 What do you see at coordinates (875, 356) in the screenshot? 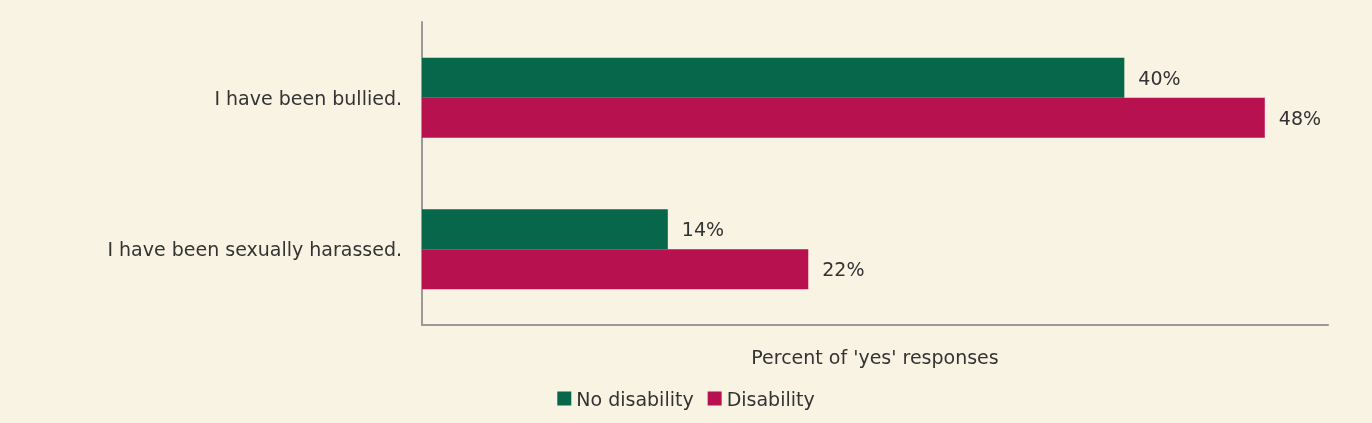
I see `x-axis-title: Percent of 'yes' responses` at bounding box center [875, 356].